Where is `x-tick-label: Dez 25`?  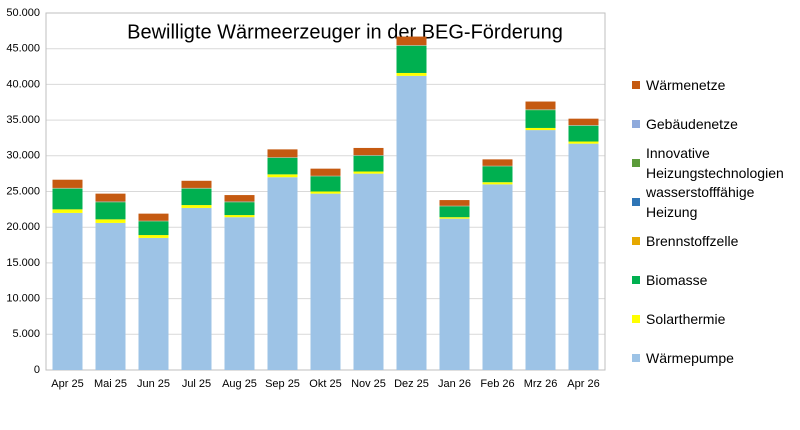 x-tick-label: Dez 25 is located at coordinates (411, 384).